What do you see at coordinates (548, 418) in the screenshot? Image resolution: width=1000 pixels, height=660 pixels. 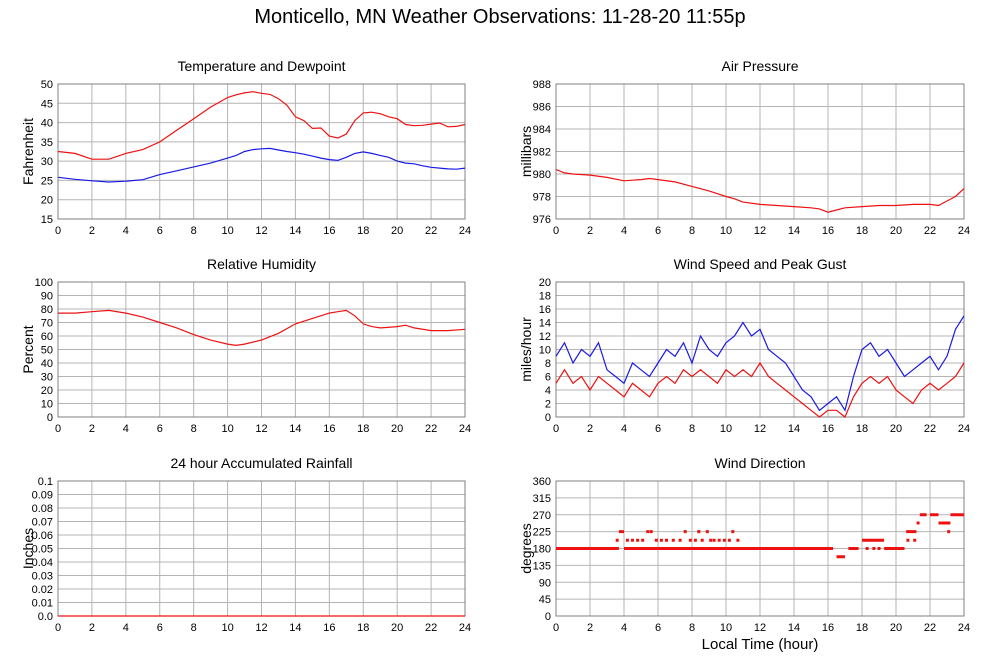 I see `wind-ytick-label: 0` at bounding box center [548, 418].